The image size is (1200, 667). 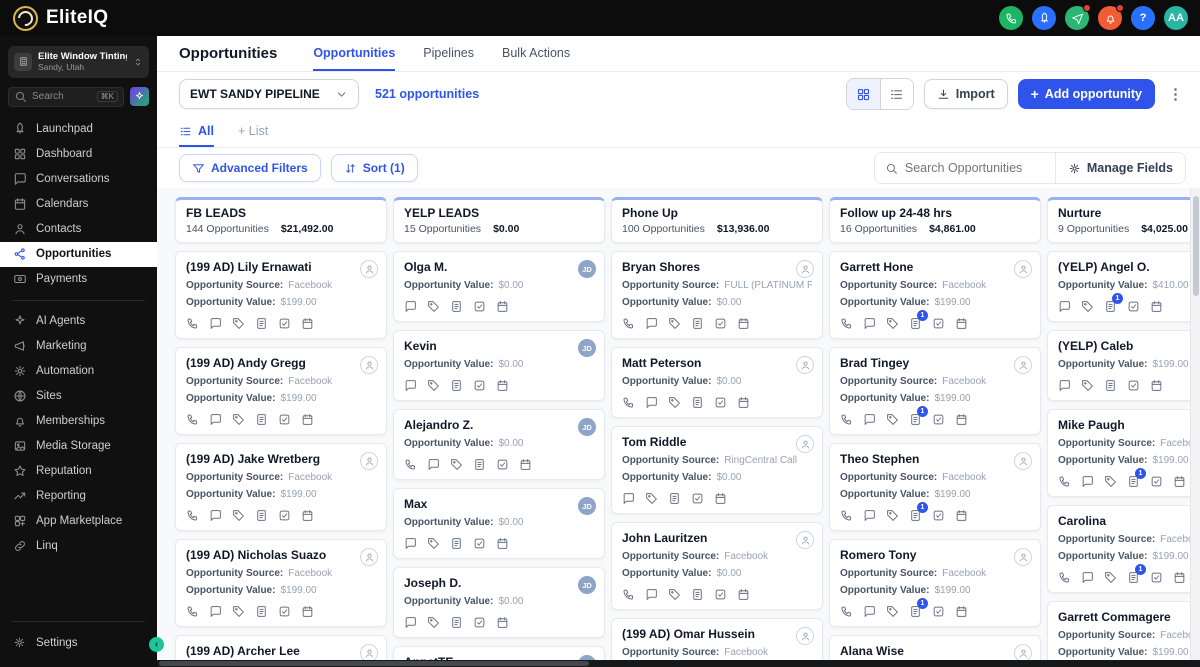 I want to click on horizontal-scrollbar, so click(x=678, y=663).